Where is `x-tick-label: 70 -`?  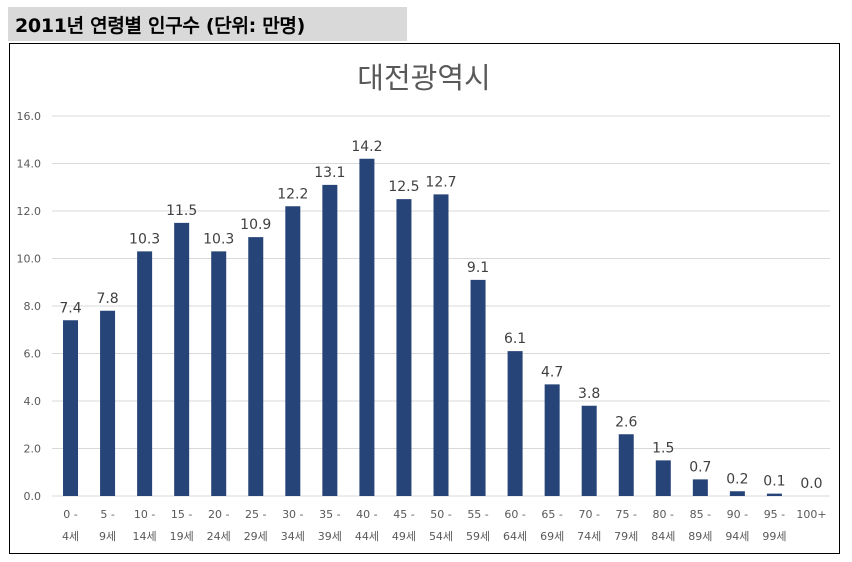
x-tick-label: 70 - is located at coordinates (588, 514).